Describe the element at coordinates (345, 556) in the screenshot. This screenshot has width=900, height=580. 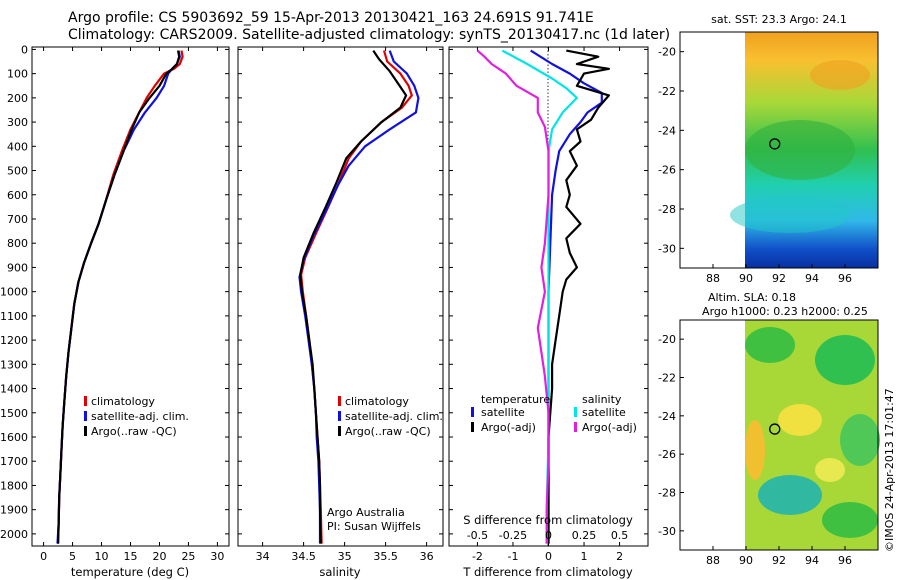
I see `x-tick-label: 35` at that location.